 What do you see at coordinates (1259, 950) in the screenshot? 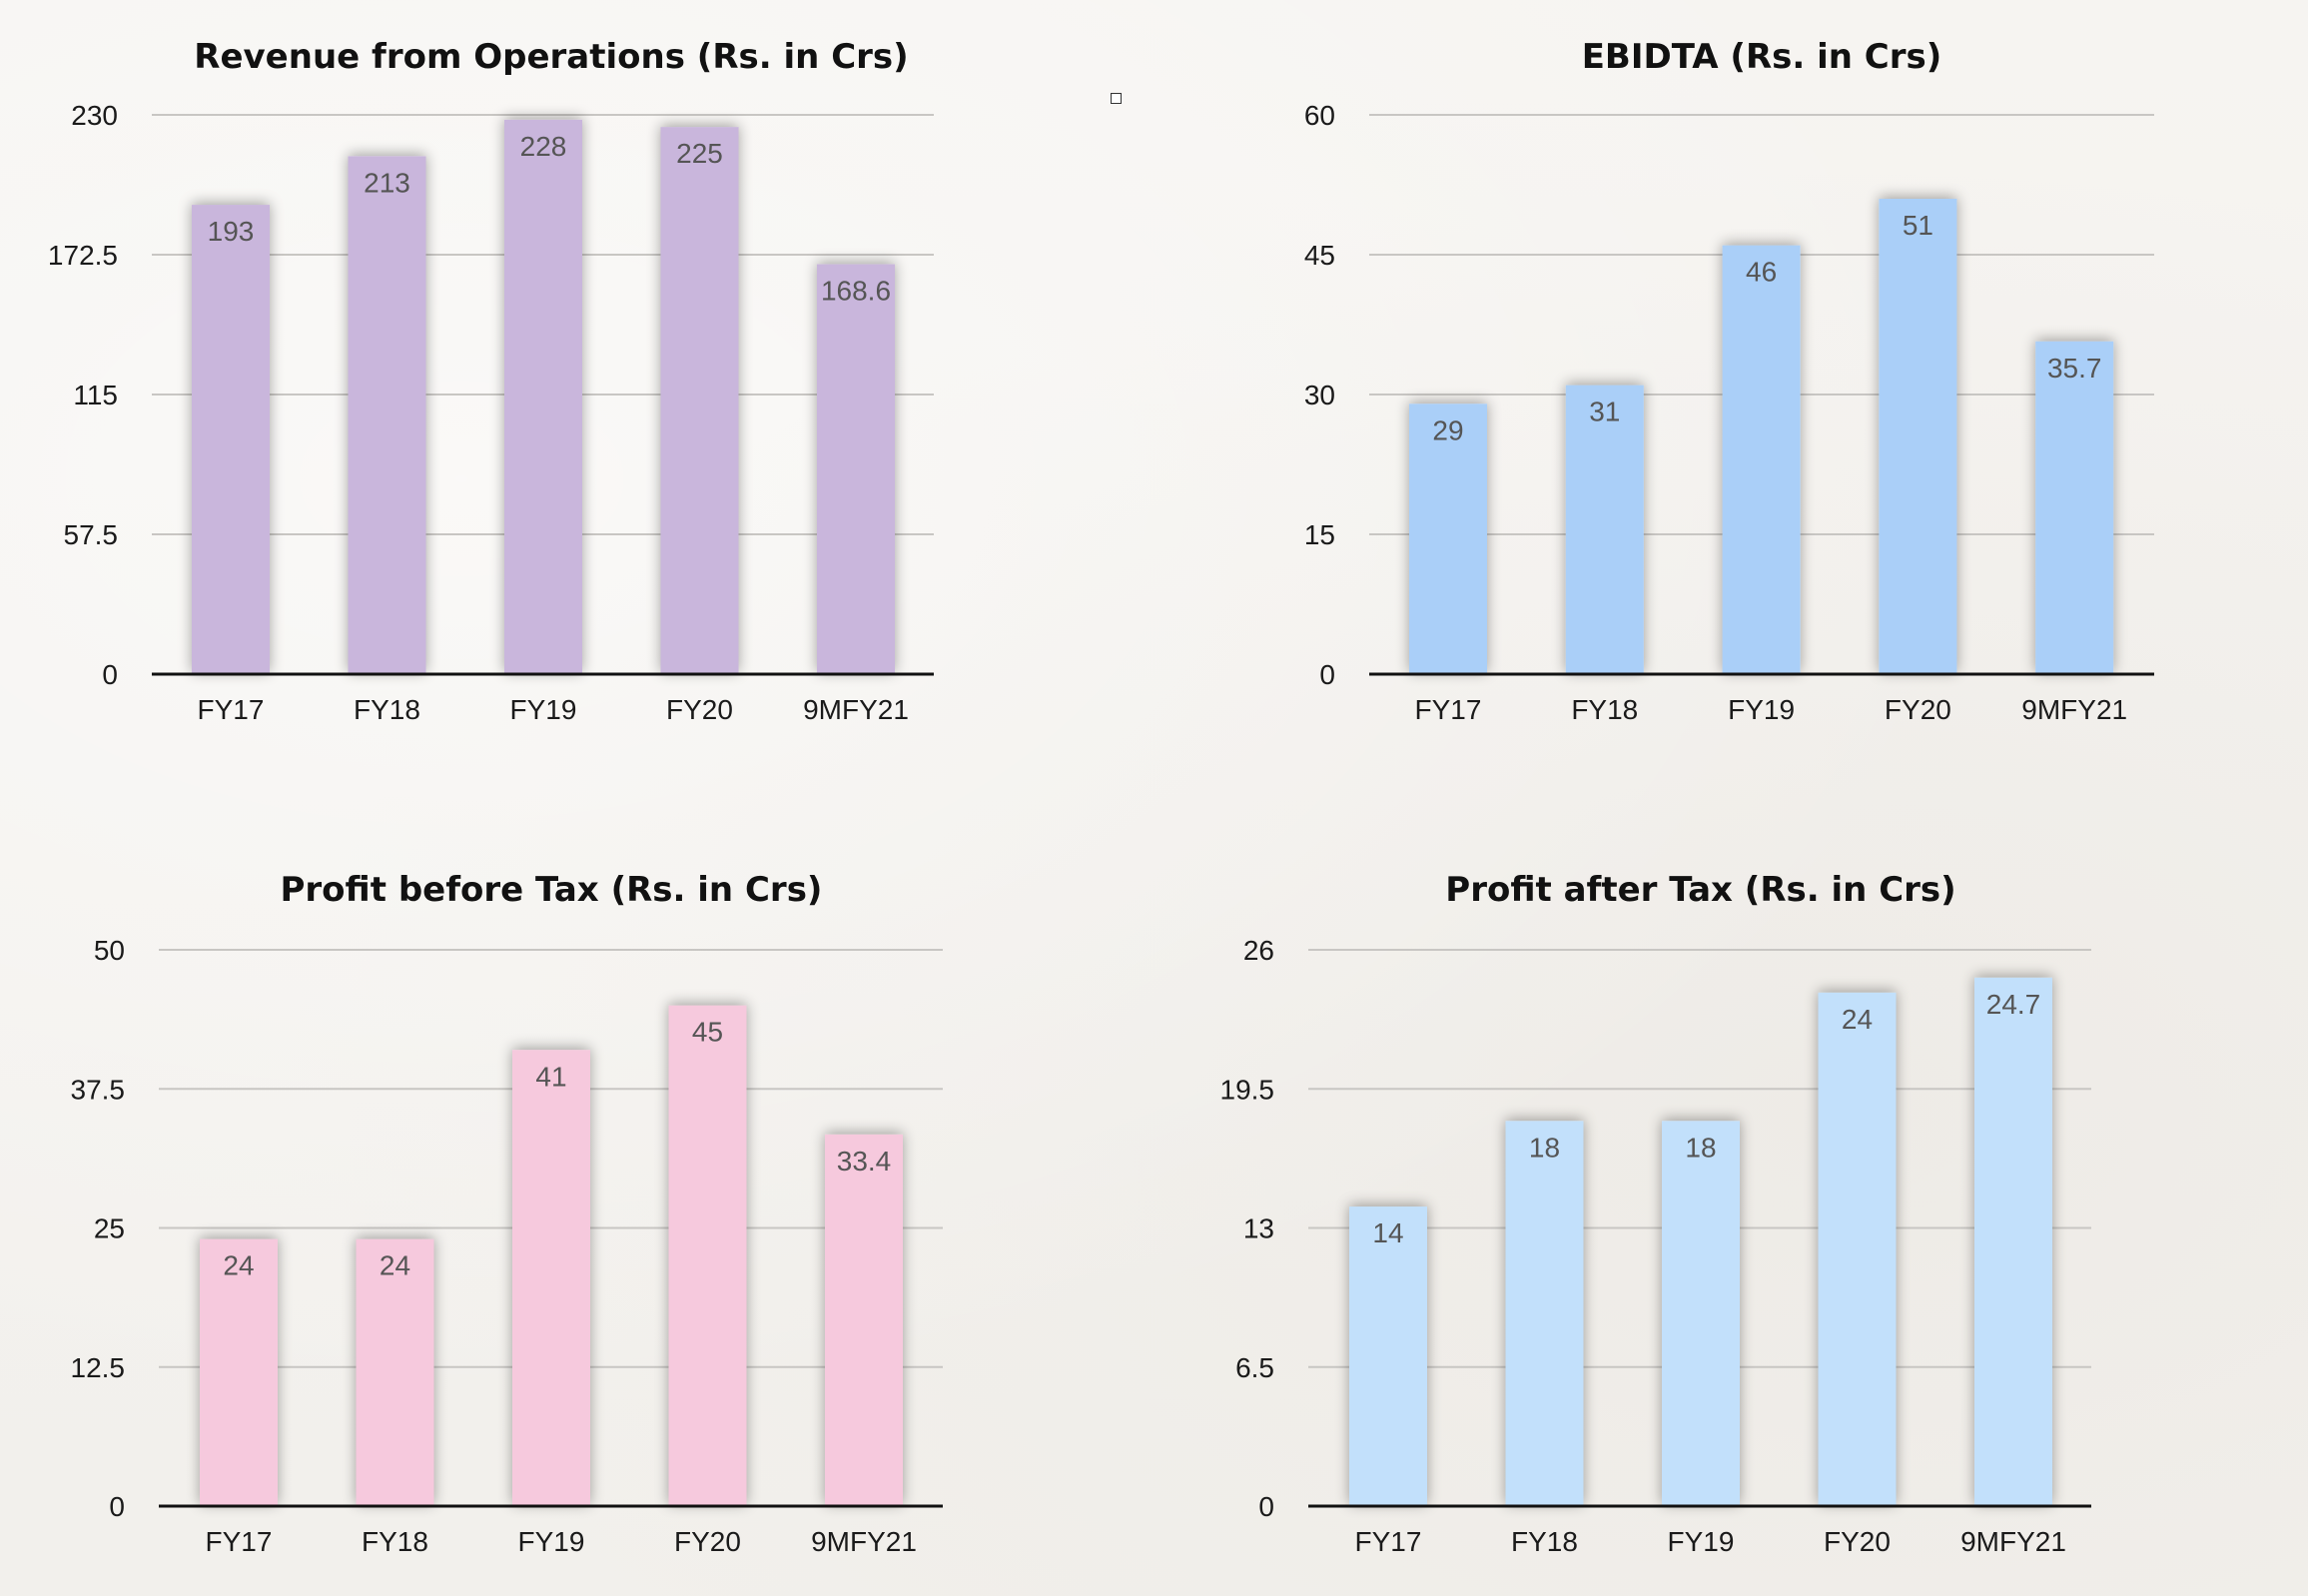
I see `pat-y-tick-label: 26` at bounding box center [1259, 950].